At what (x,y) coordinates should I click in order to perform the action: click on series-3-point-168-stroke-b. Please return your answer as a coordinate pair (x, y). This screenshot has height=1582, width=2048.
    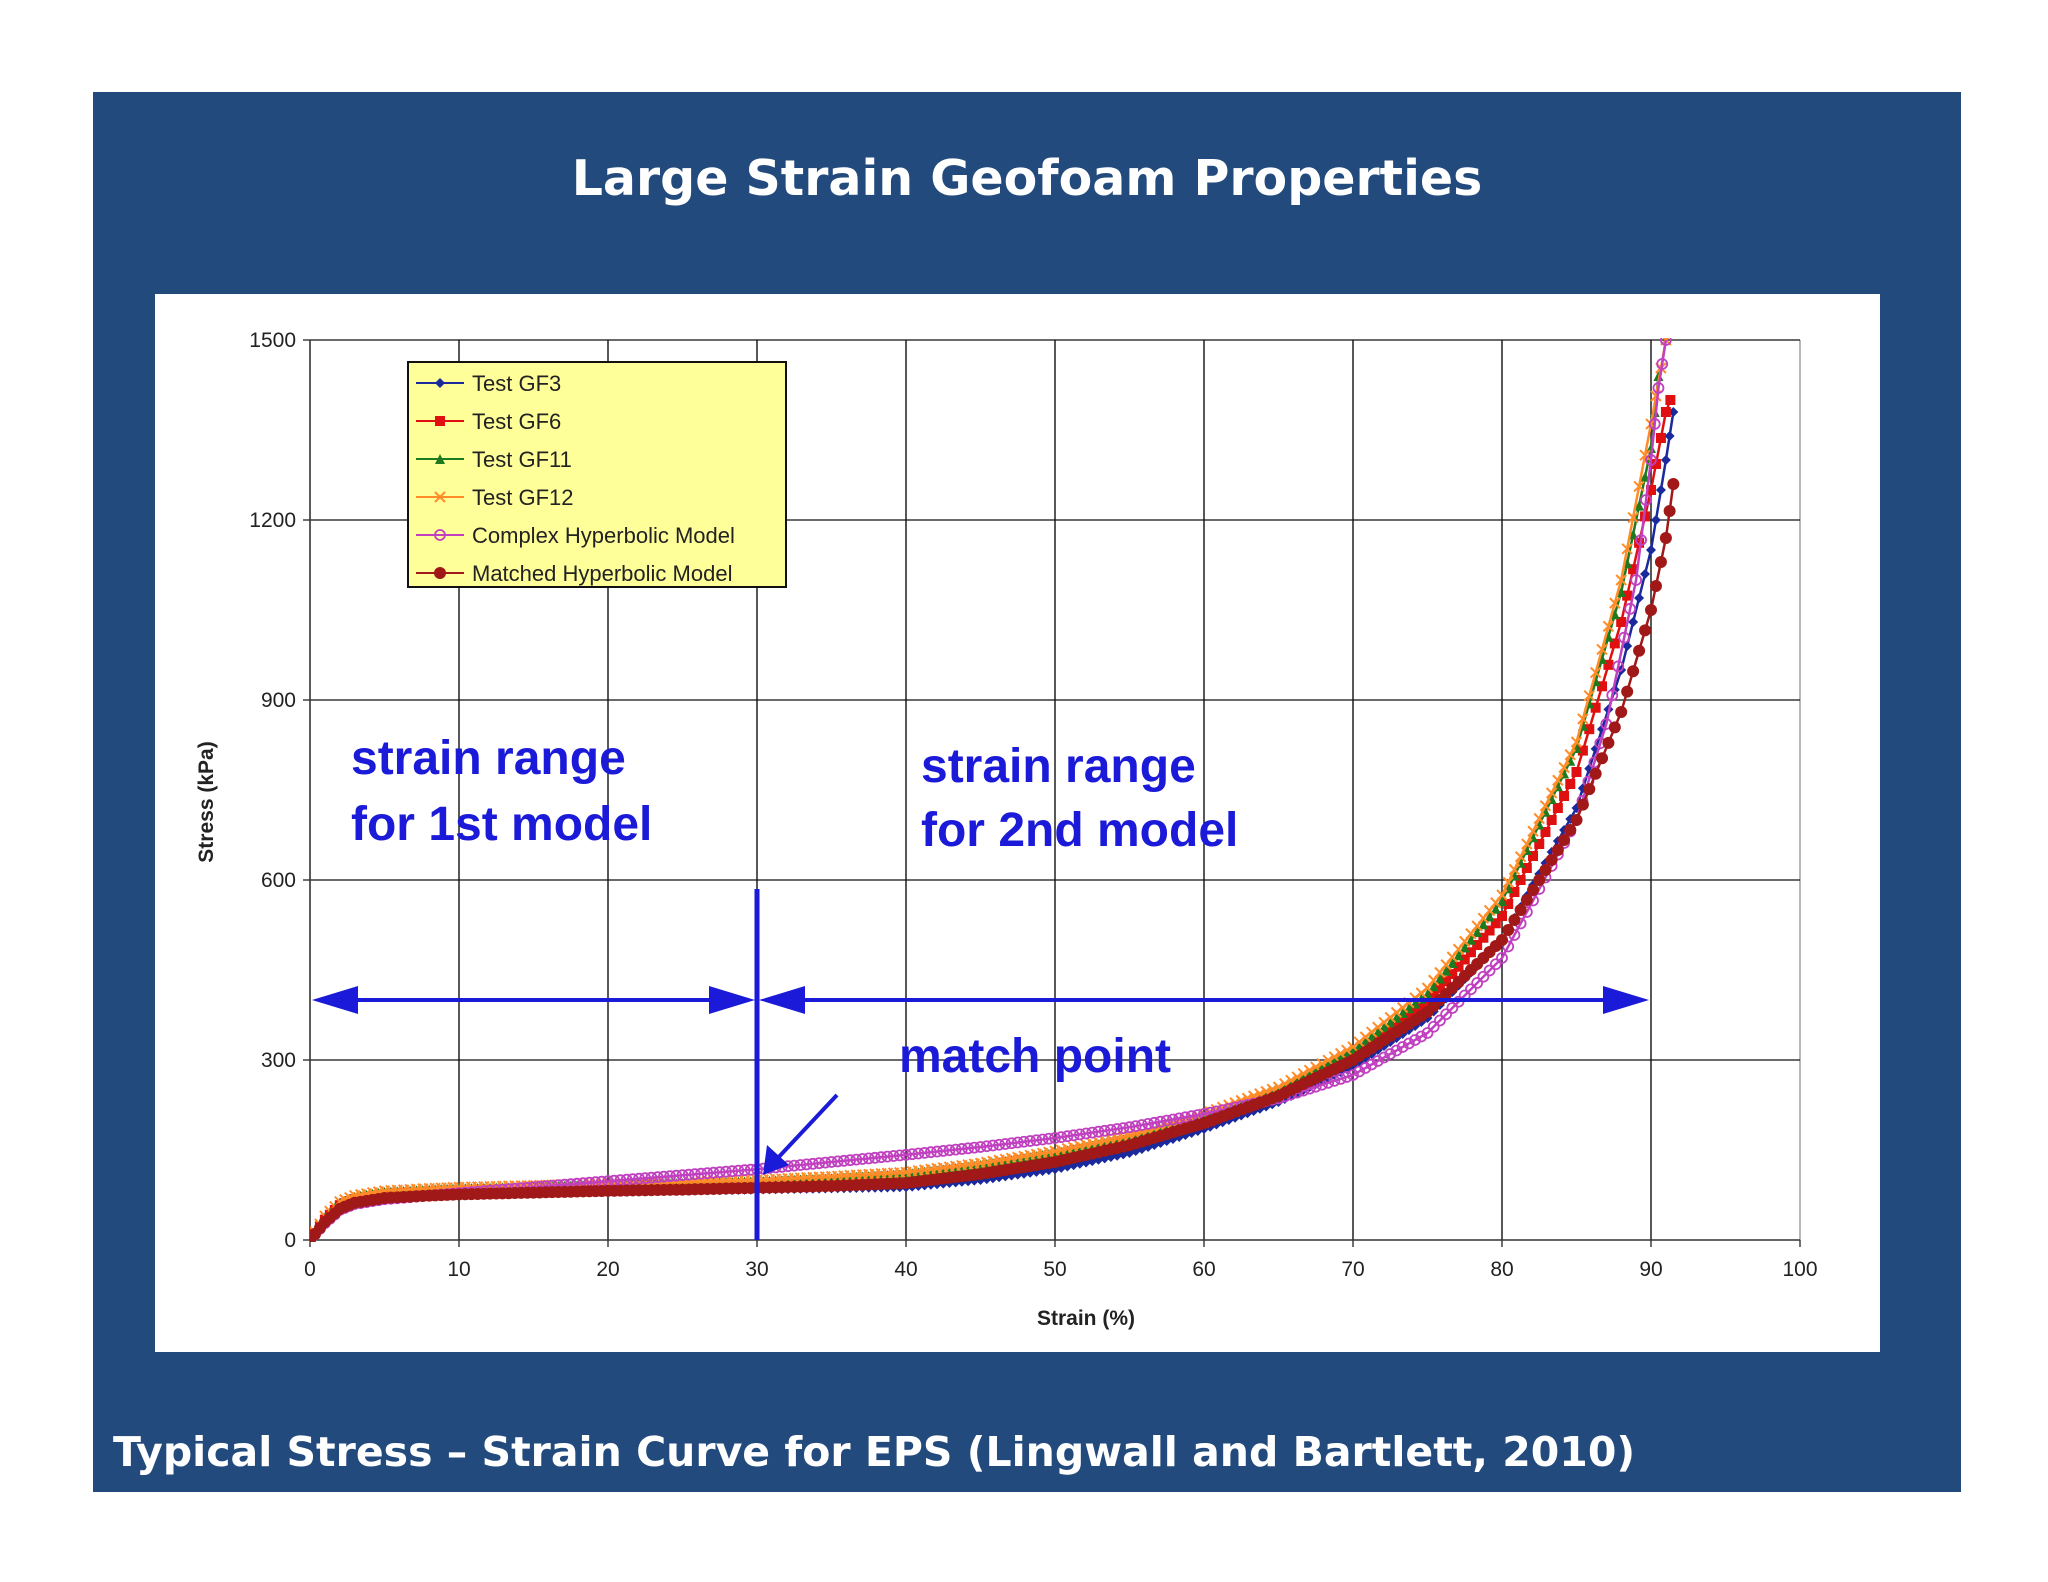
    Looking at the image, I should click on (1340, 1053).